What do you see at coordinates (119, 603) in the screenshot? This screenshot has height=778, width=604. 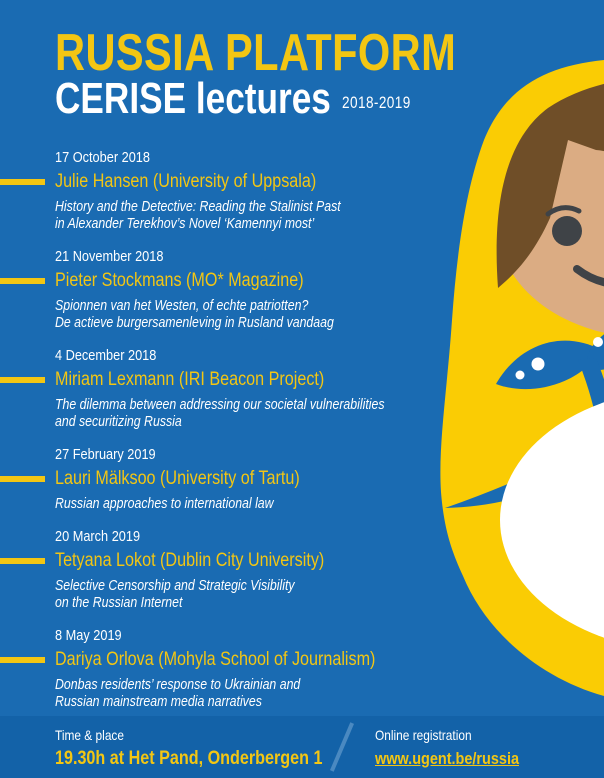 I see `lecture-title-line: on the Russian Internet` at bounding box center [119, 603].